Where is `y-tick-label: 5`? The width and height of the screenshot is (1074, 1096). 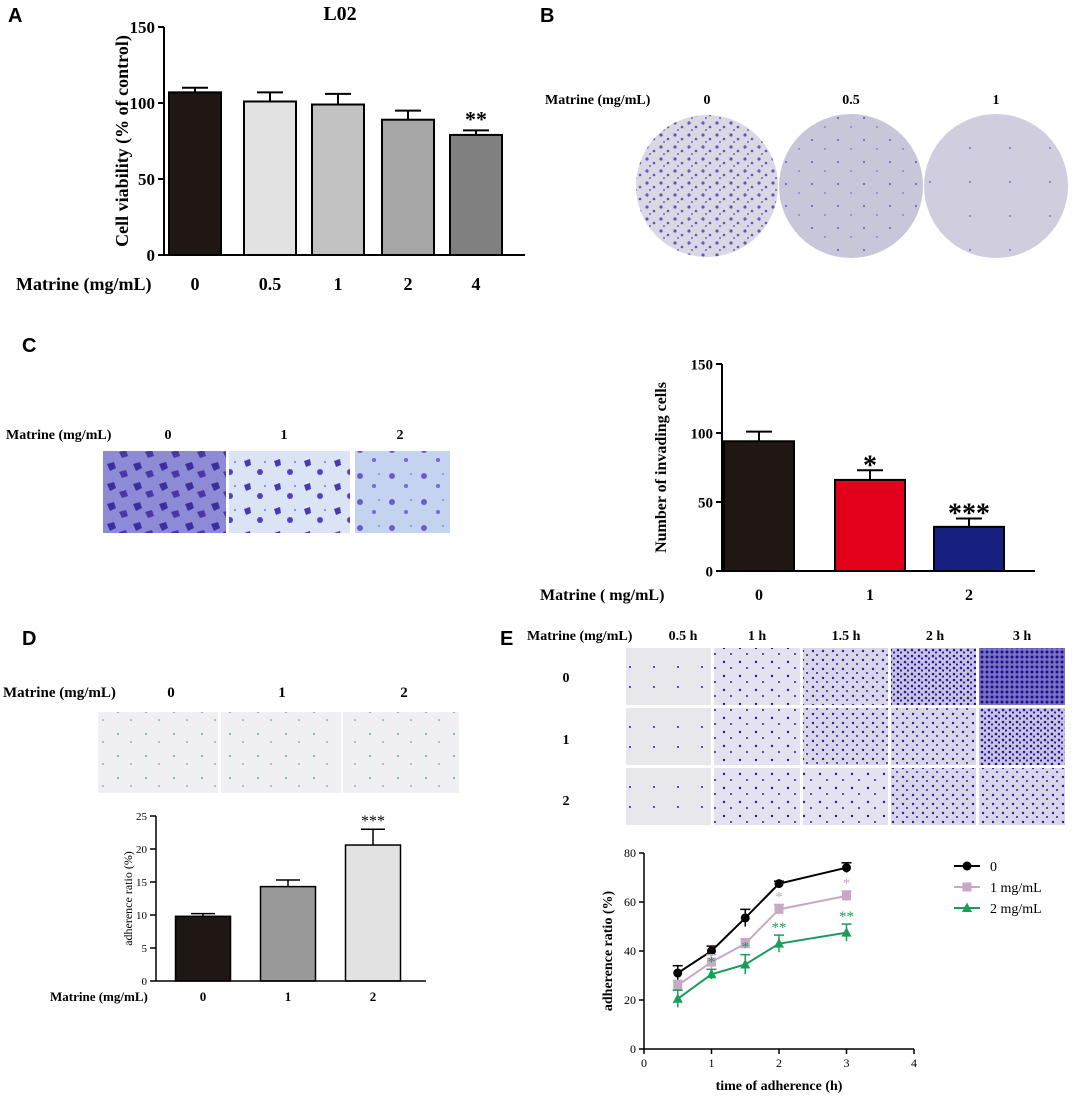
y-tick-label: 5 is located at coordinates (145, 949).